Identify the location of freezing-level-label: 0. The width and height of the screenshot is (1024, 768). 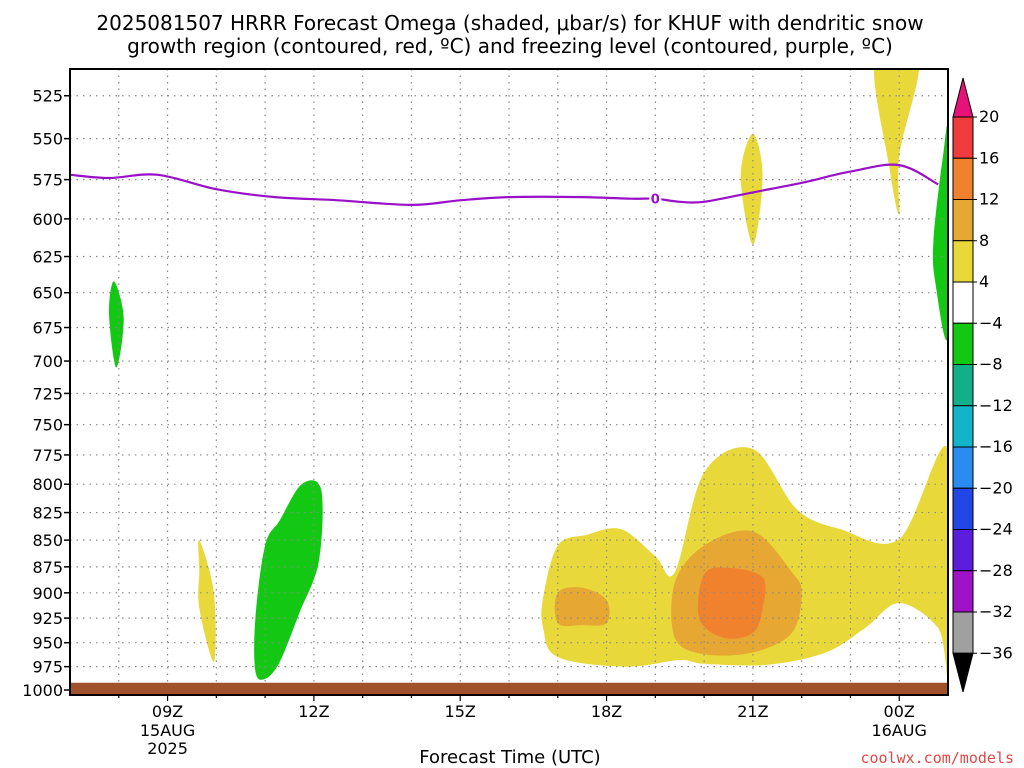
(655, 200).